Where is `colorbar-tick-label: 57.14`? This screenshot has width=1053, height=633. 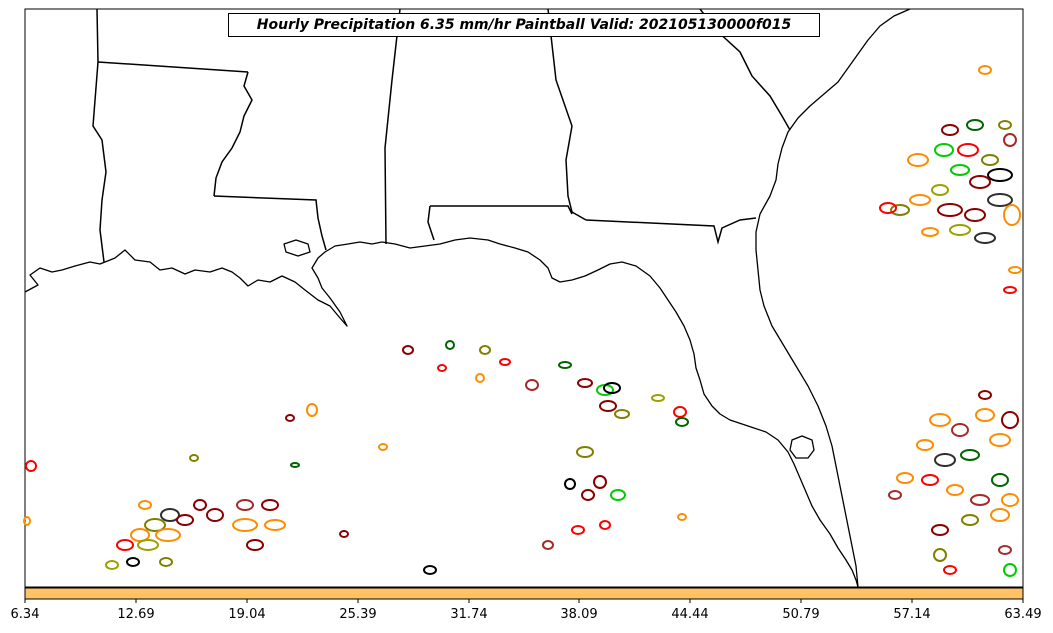 colorbar-tick-label: 57.14 is located at coordinates (912, 614).